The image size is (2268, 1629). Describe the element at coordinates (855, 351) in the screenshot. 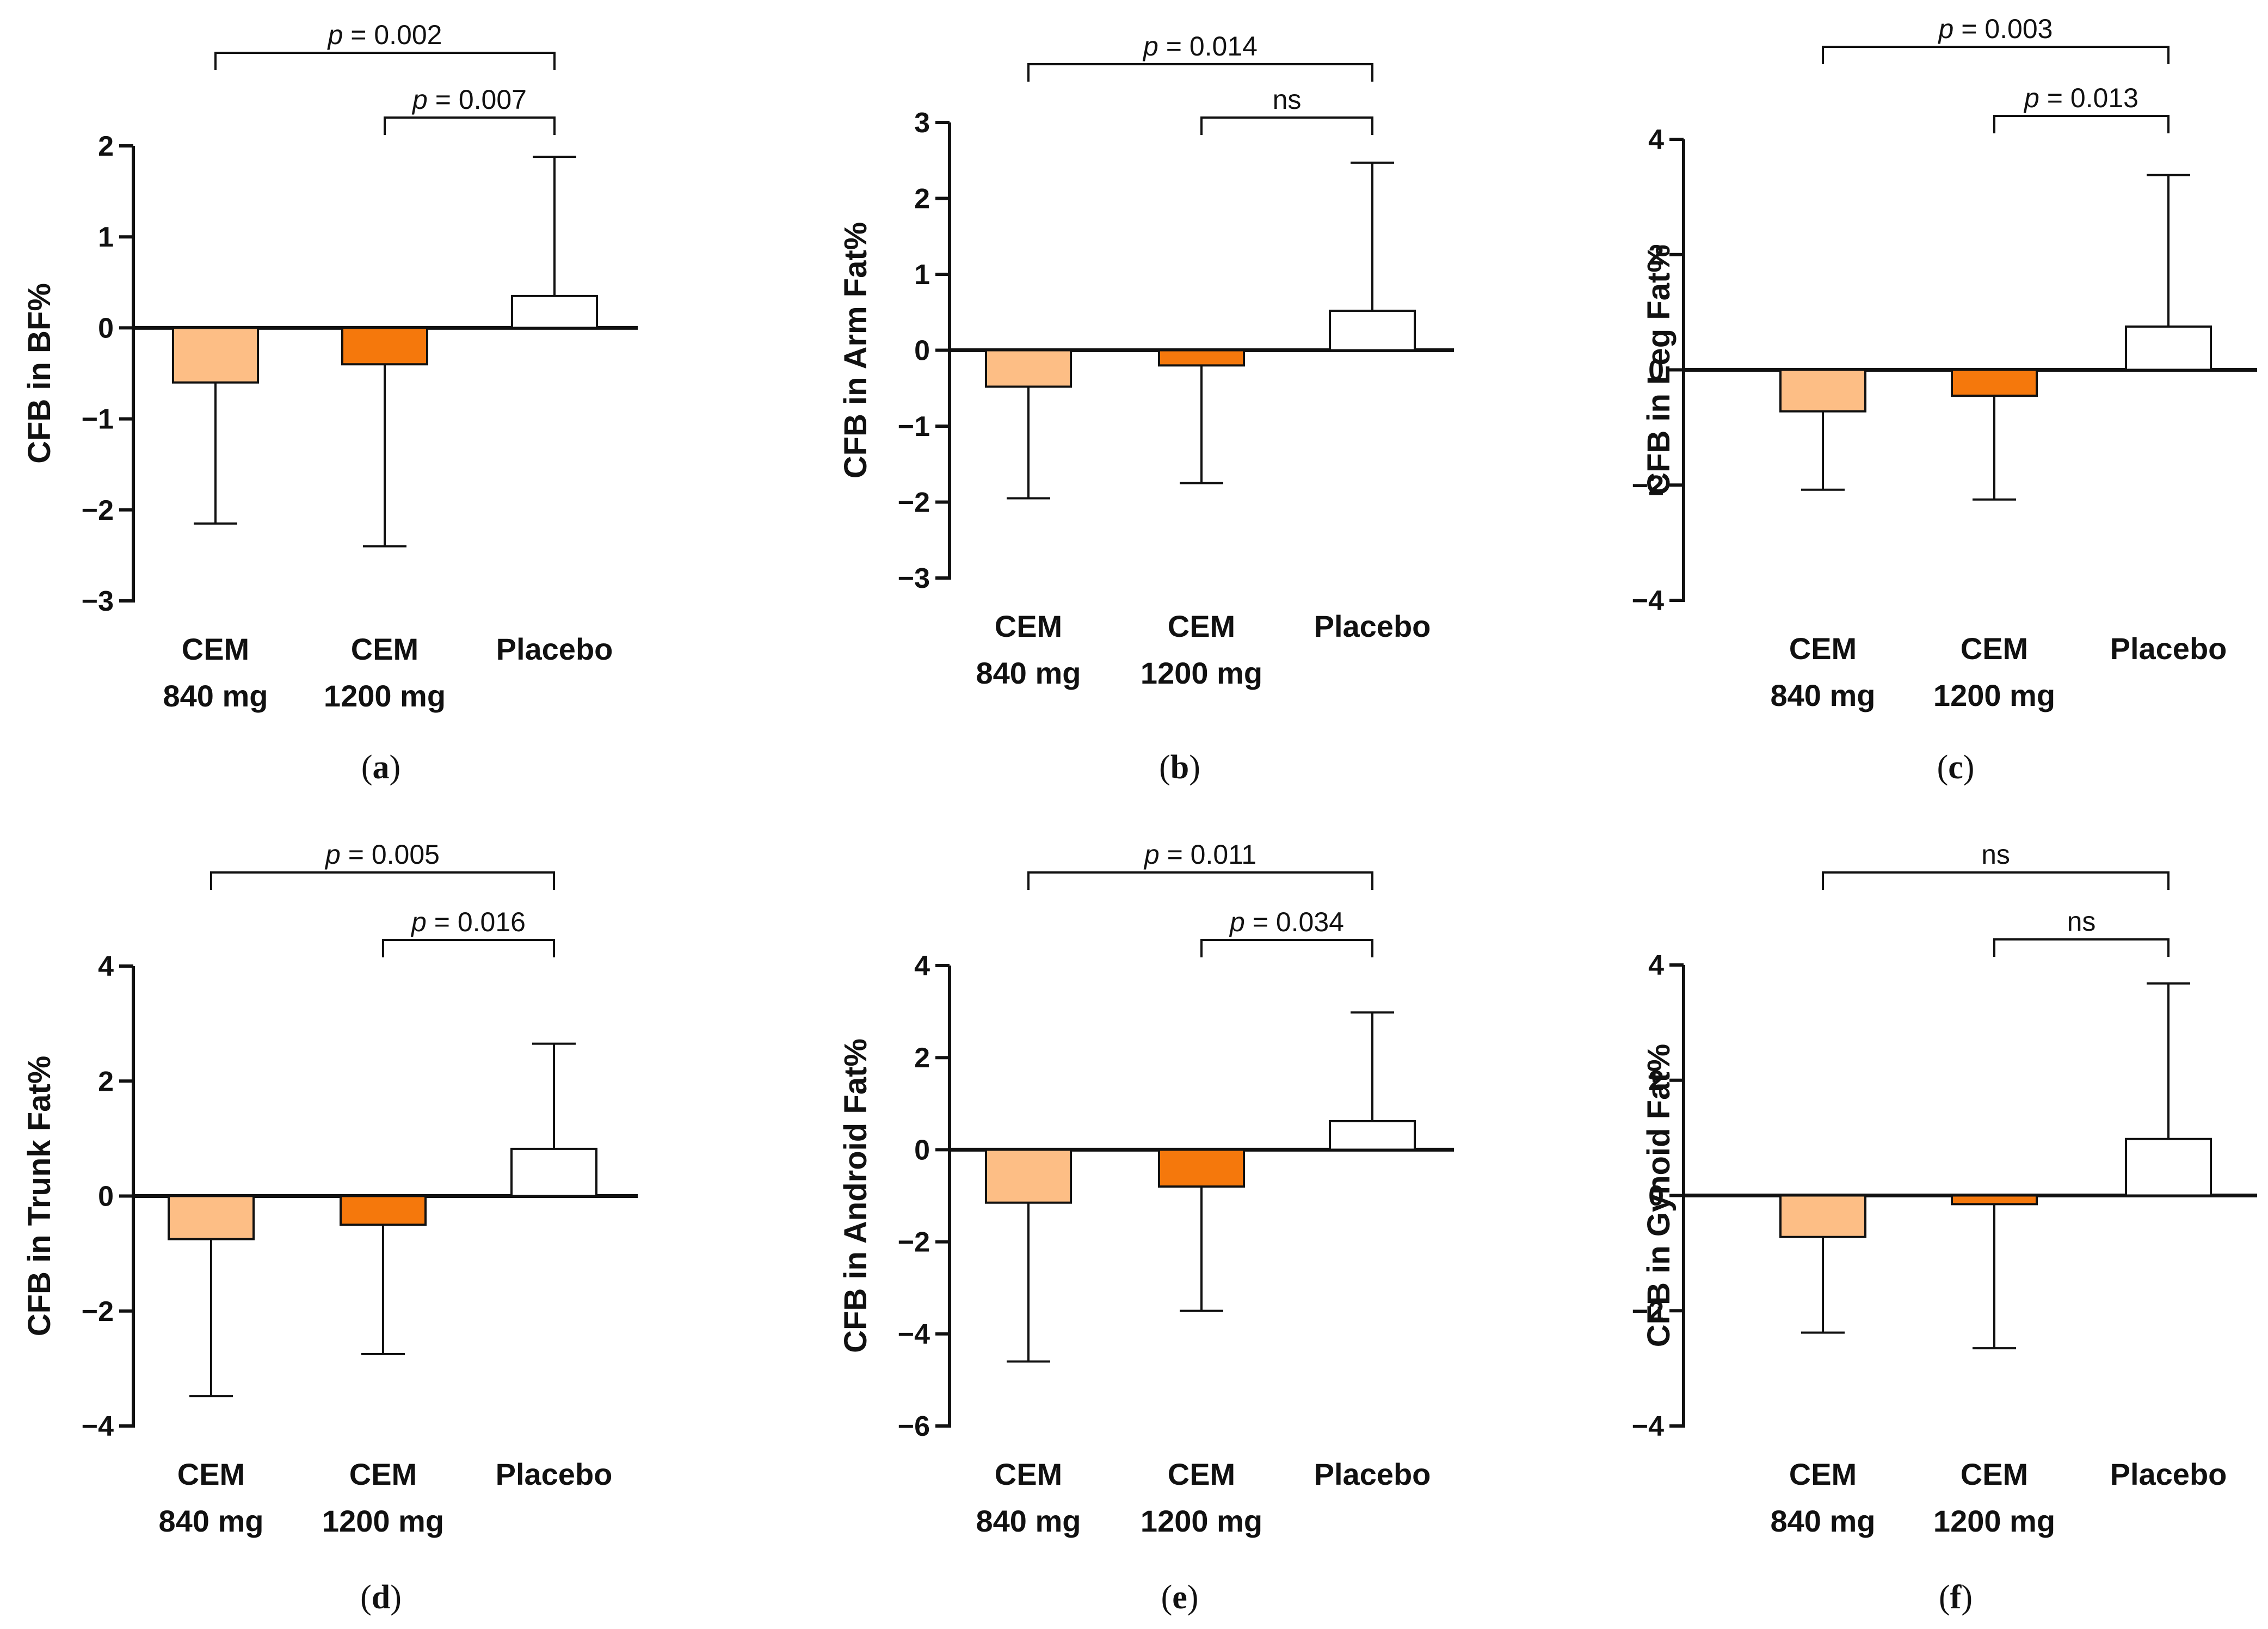

I see `y-axis-title: CFB in Arm Fat%` at that location.